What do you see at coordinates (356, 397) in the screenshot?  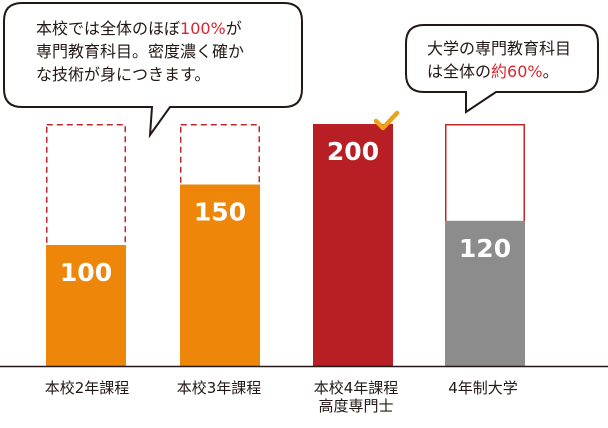 I see `category-label-4yr: 本校4年課程 高度専門士` at bounding box center [356, 397].